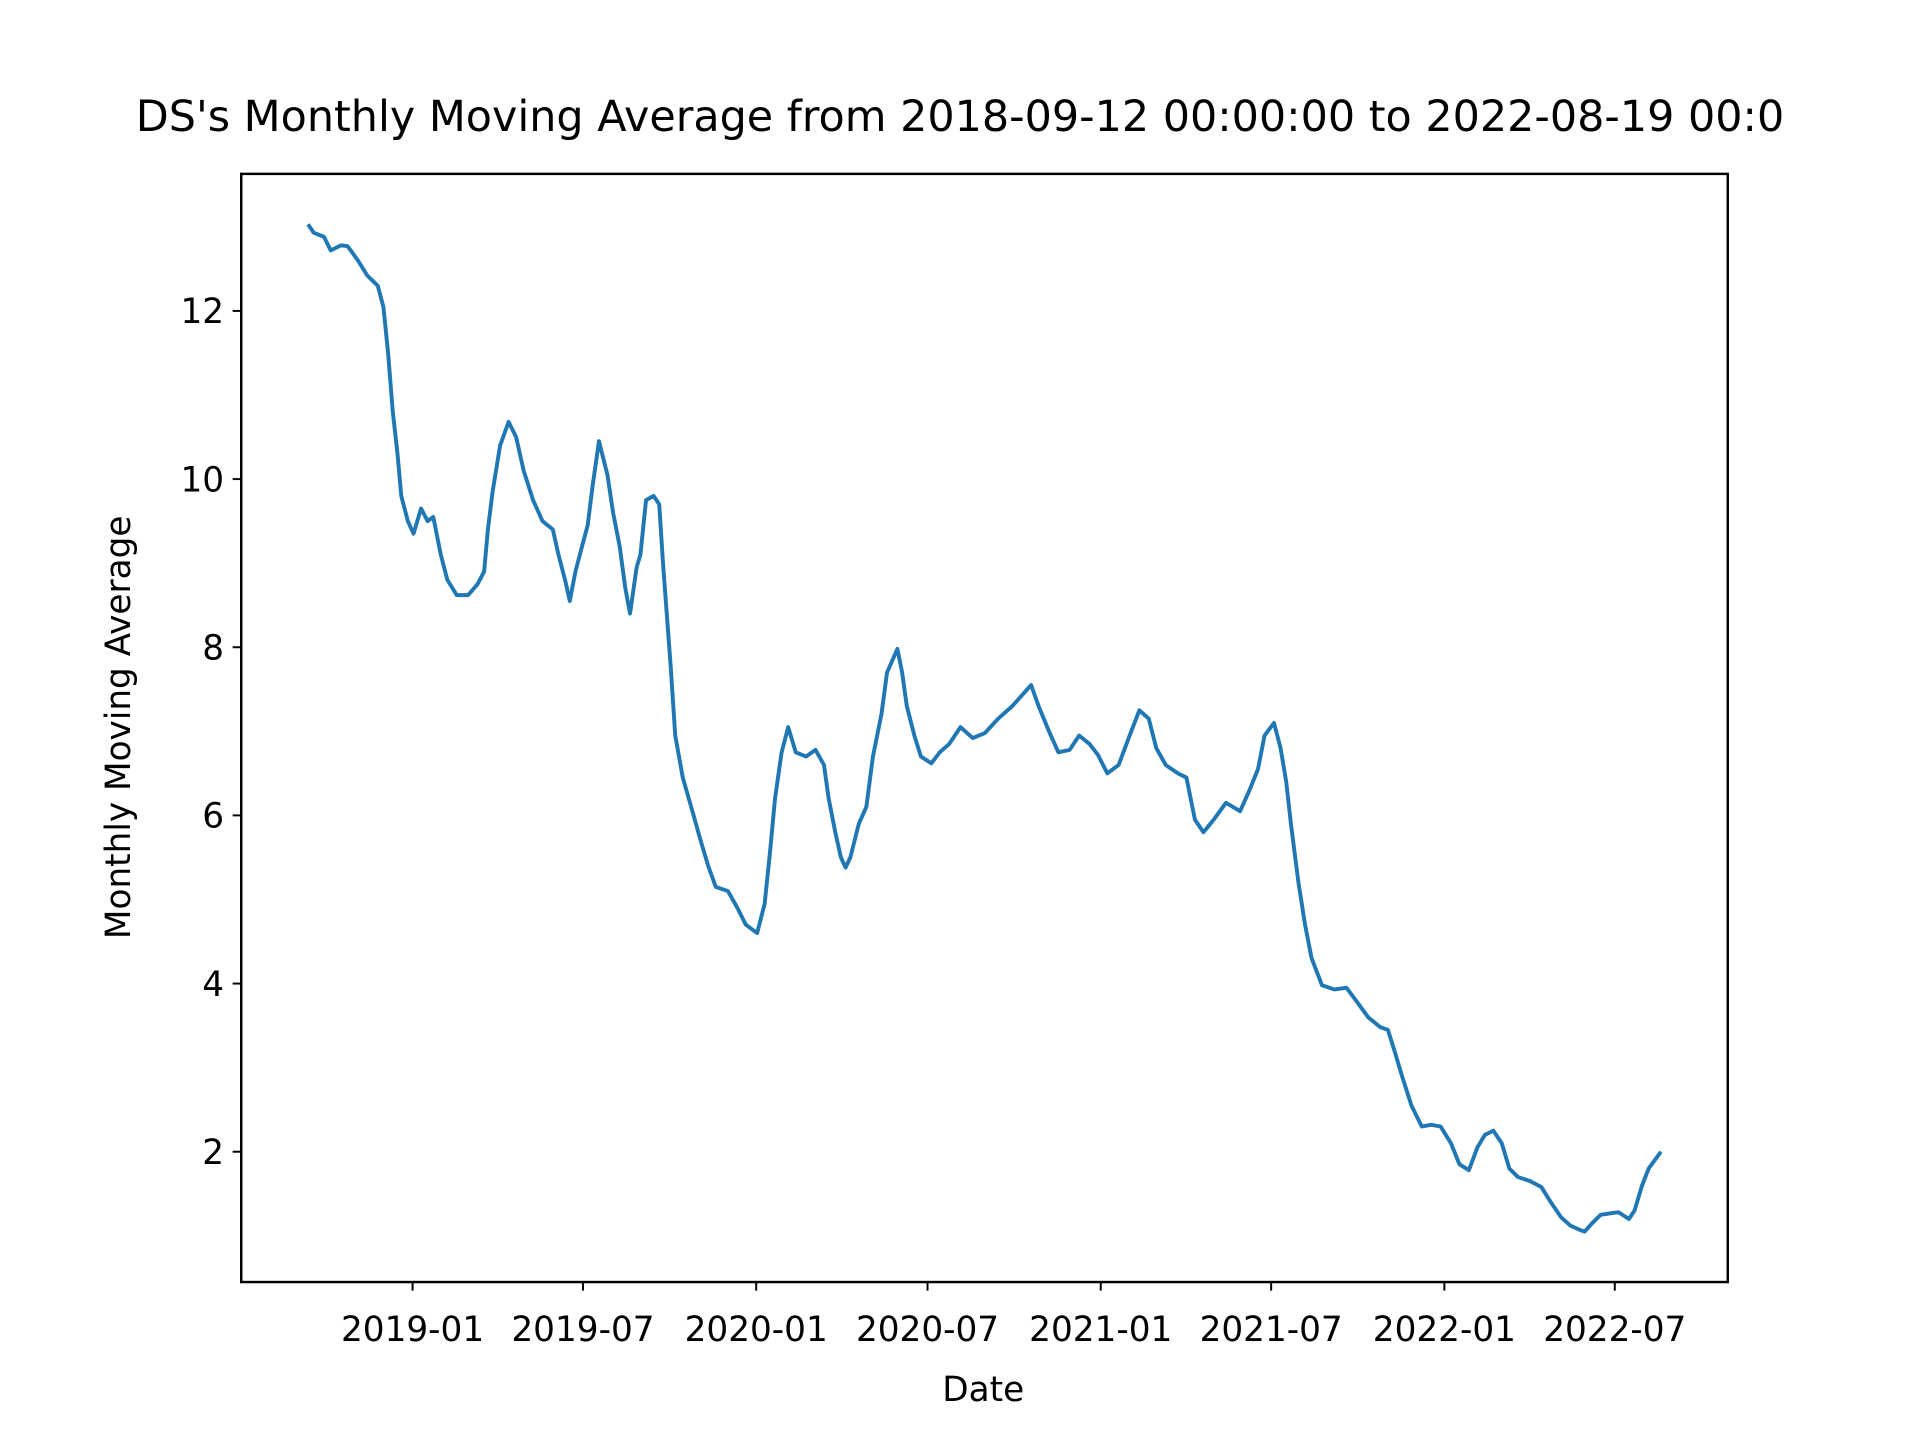 This screenshot has width=1920, height=1440. Describe the element at coordinates (756, 1330) in the screenshot. I see `x-tick-label: 2020-01` at that location.